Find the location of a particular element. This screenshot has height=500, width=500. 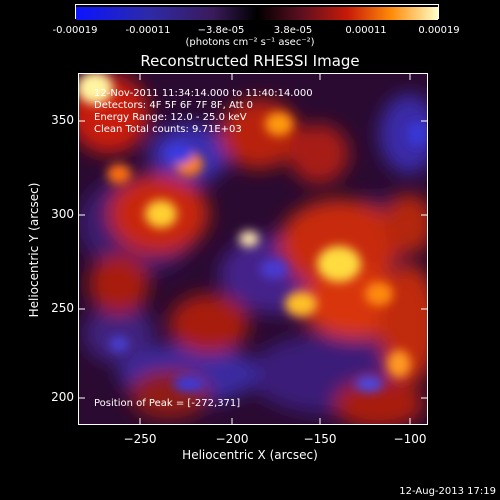

x-axis-label: Heliocentric X (arcsec) is located at coordinates (250, 455).